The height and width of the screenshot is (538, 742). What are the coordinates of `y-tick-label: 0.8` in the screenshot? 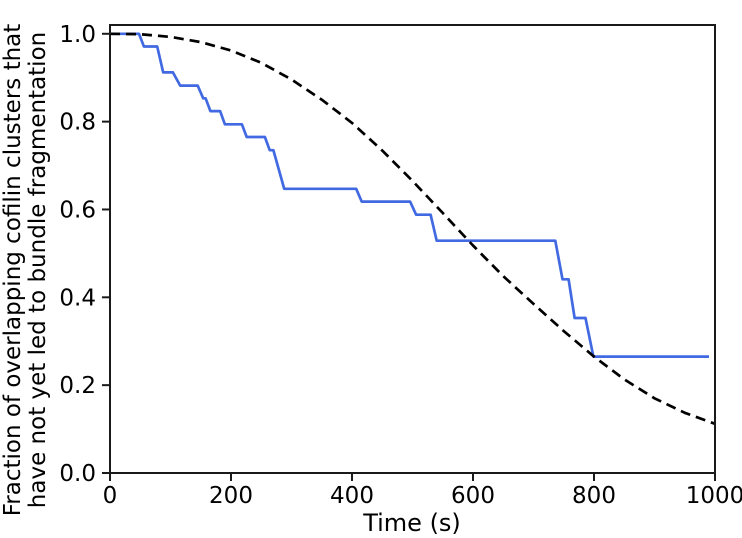 It's located at (77, 123).